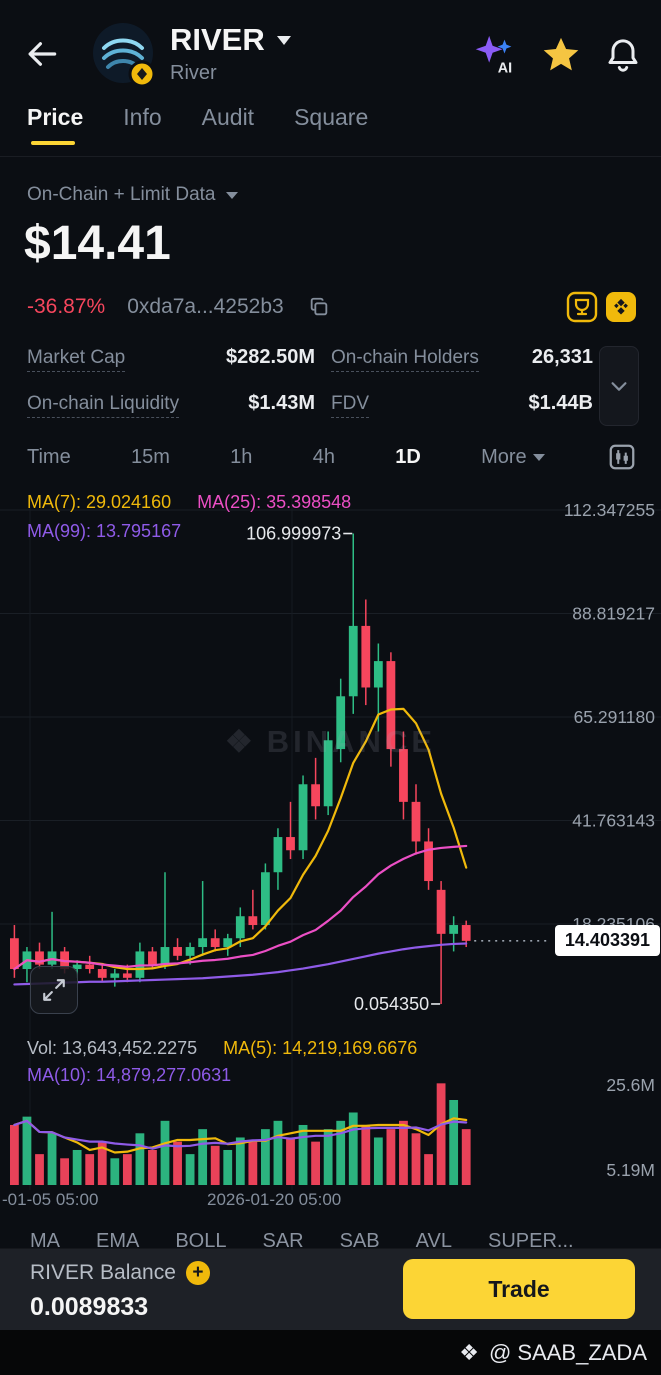 This screenshot has height=1375, width=661. I want to click on stat-market-cap: Market Cap $282.50M, so click(171, 359).